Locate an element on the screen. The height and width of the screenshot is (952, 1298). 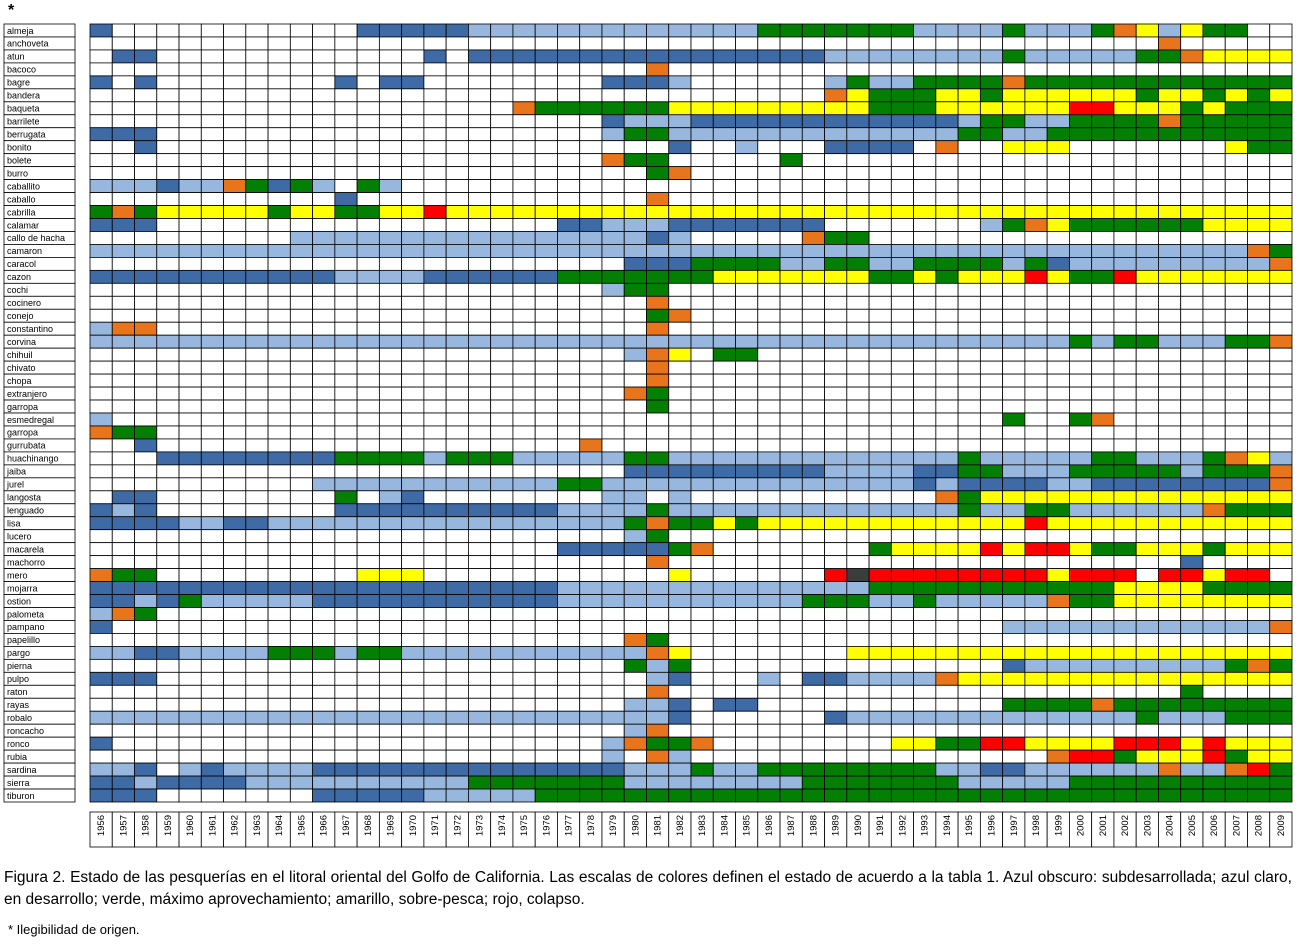
year-tick-label: 1967 is located at coordinates (346, 825).